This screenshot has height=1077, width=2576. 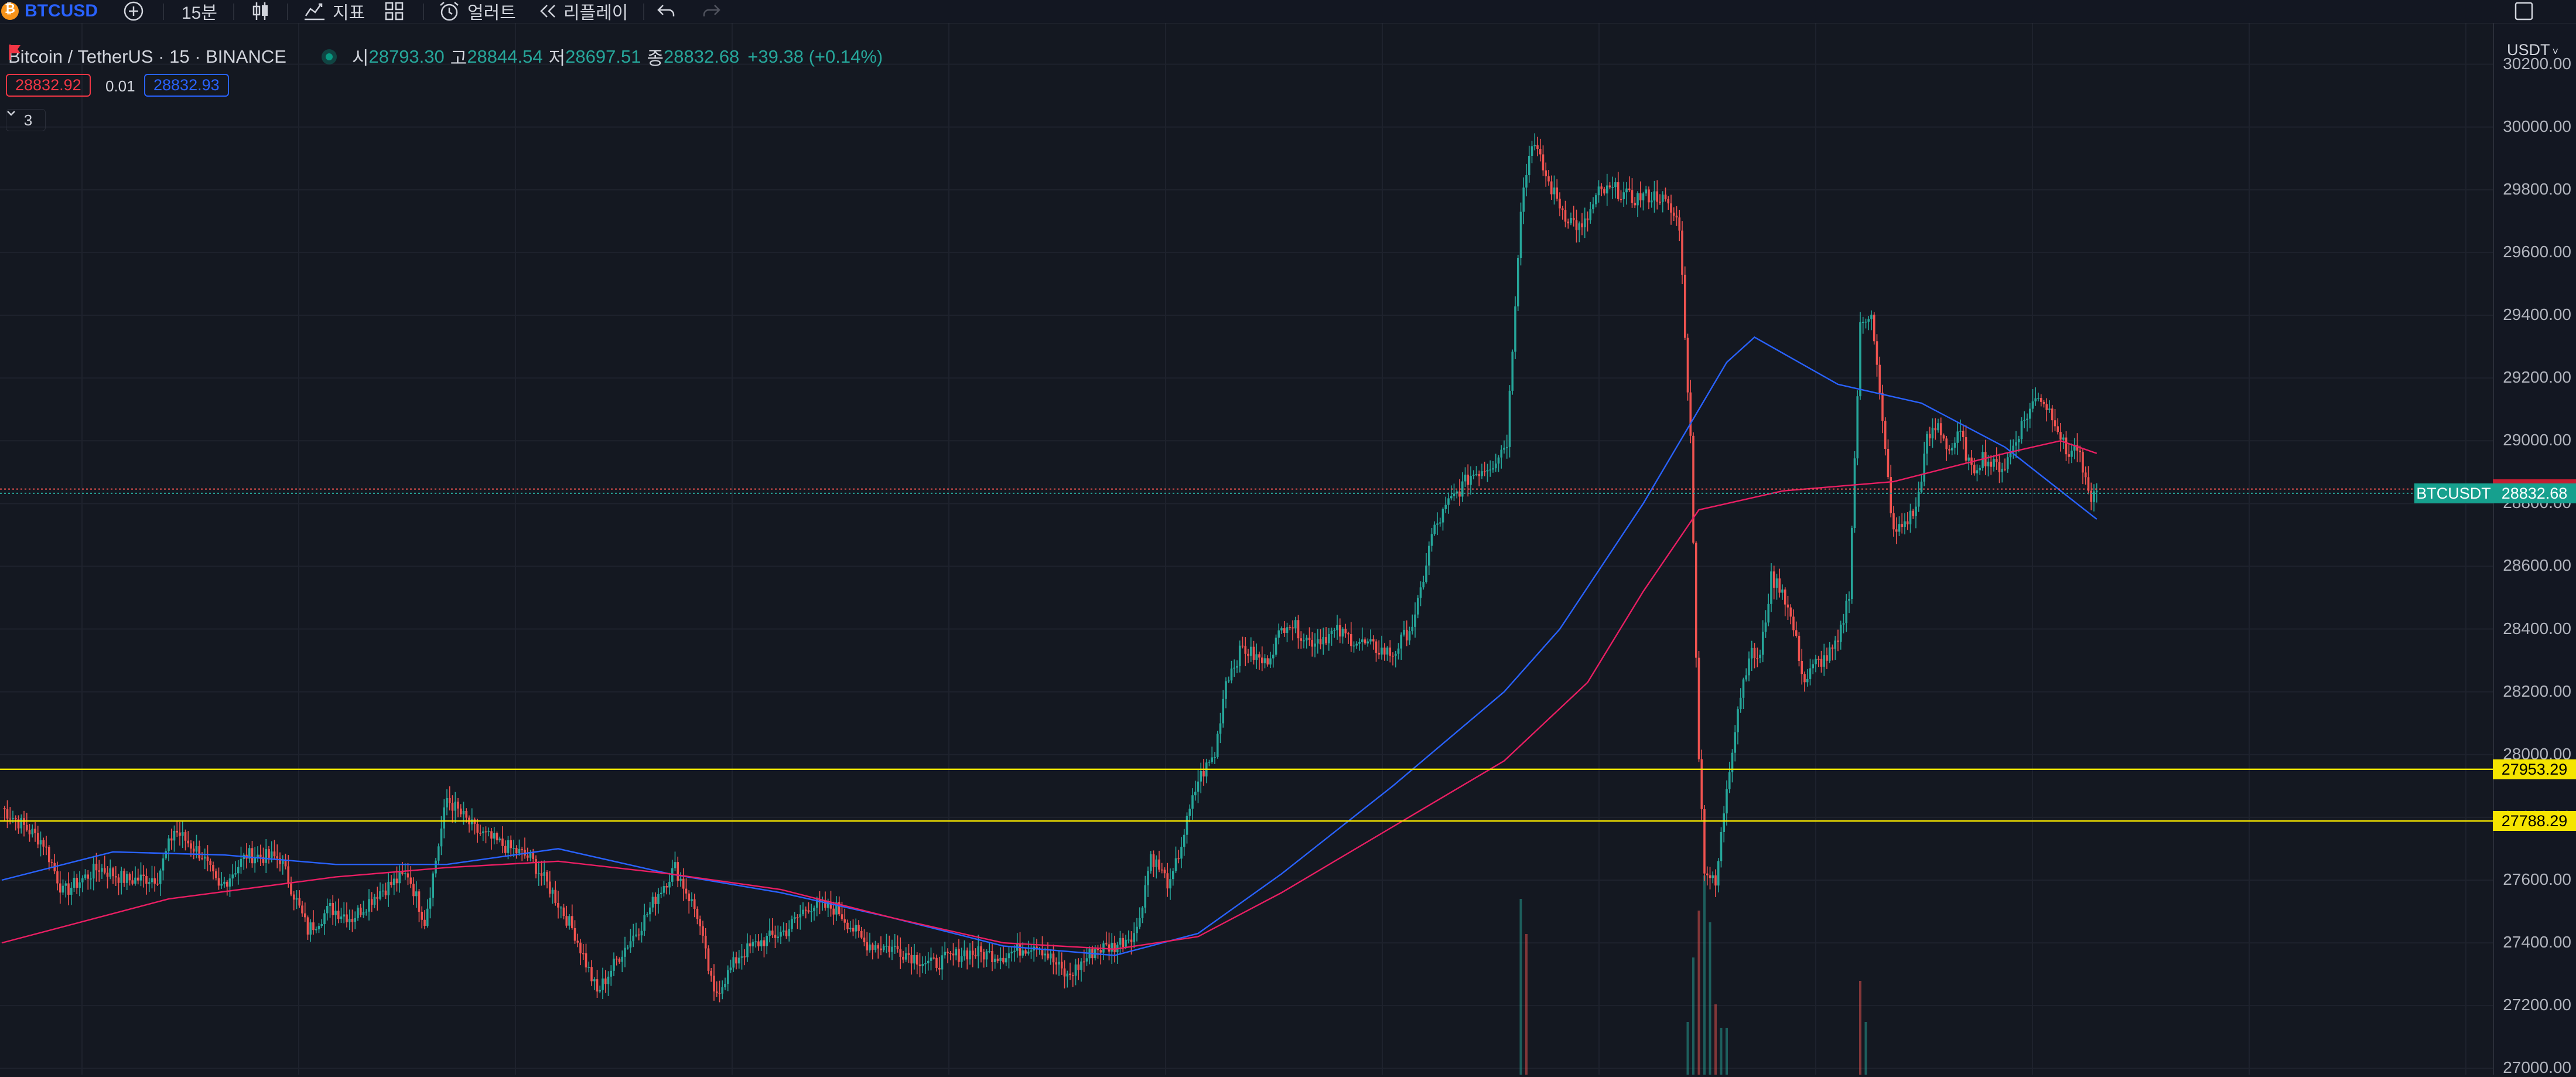 I want to click on replay-button: 리플레이, so click(x=583, y=11).